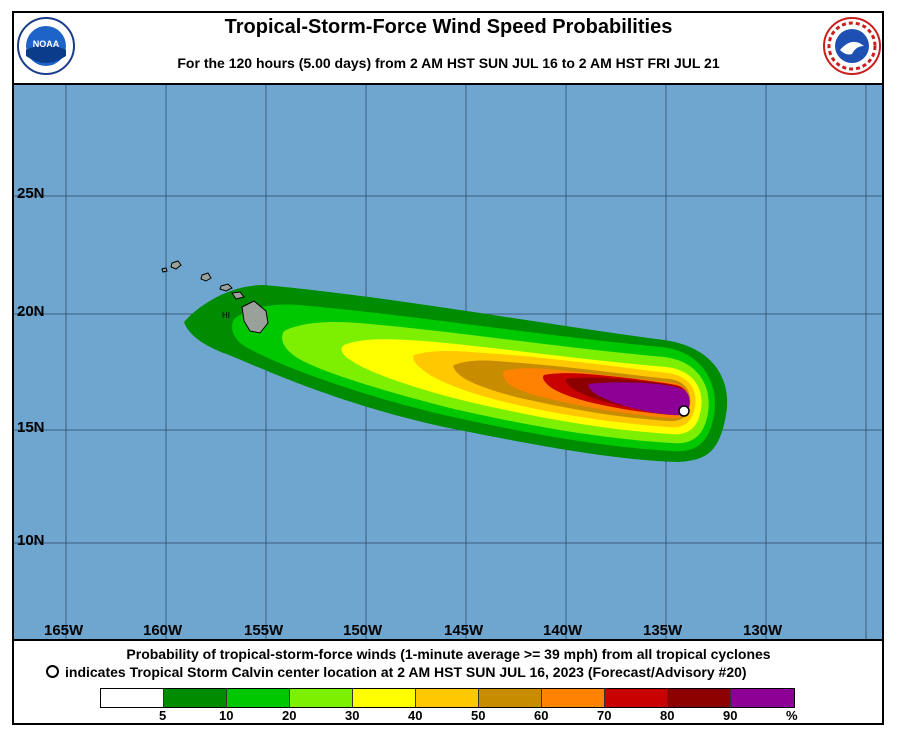 This screenshot has width=897, height=738. What do you see at coordinates (226, 315) in the screenshot?
I see `island-label: HI` at bounding box center [226, 315].